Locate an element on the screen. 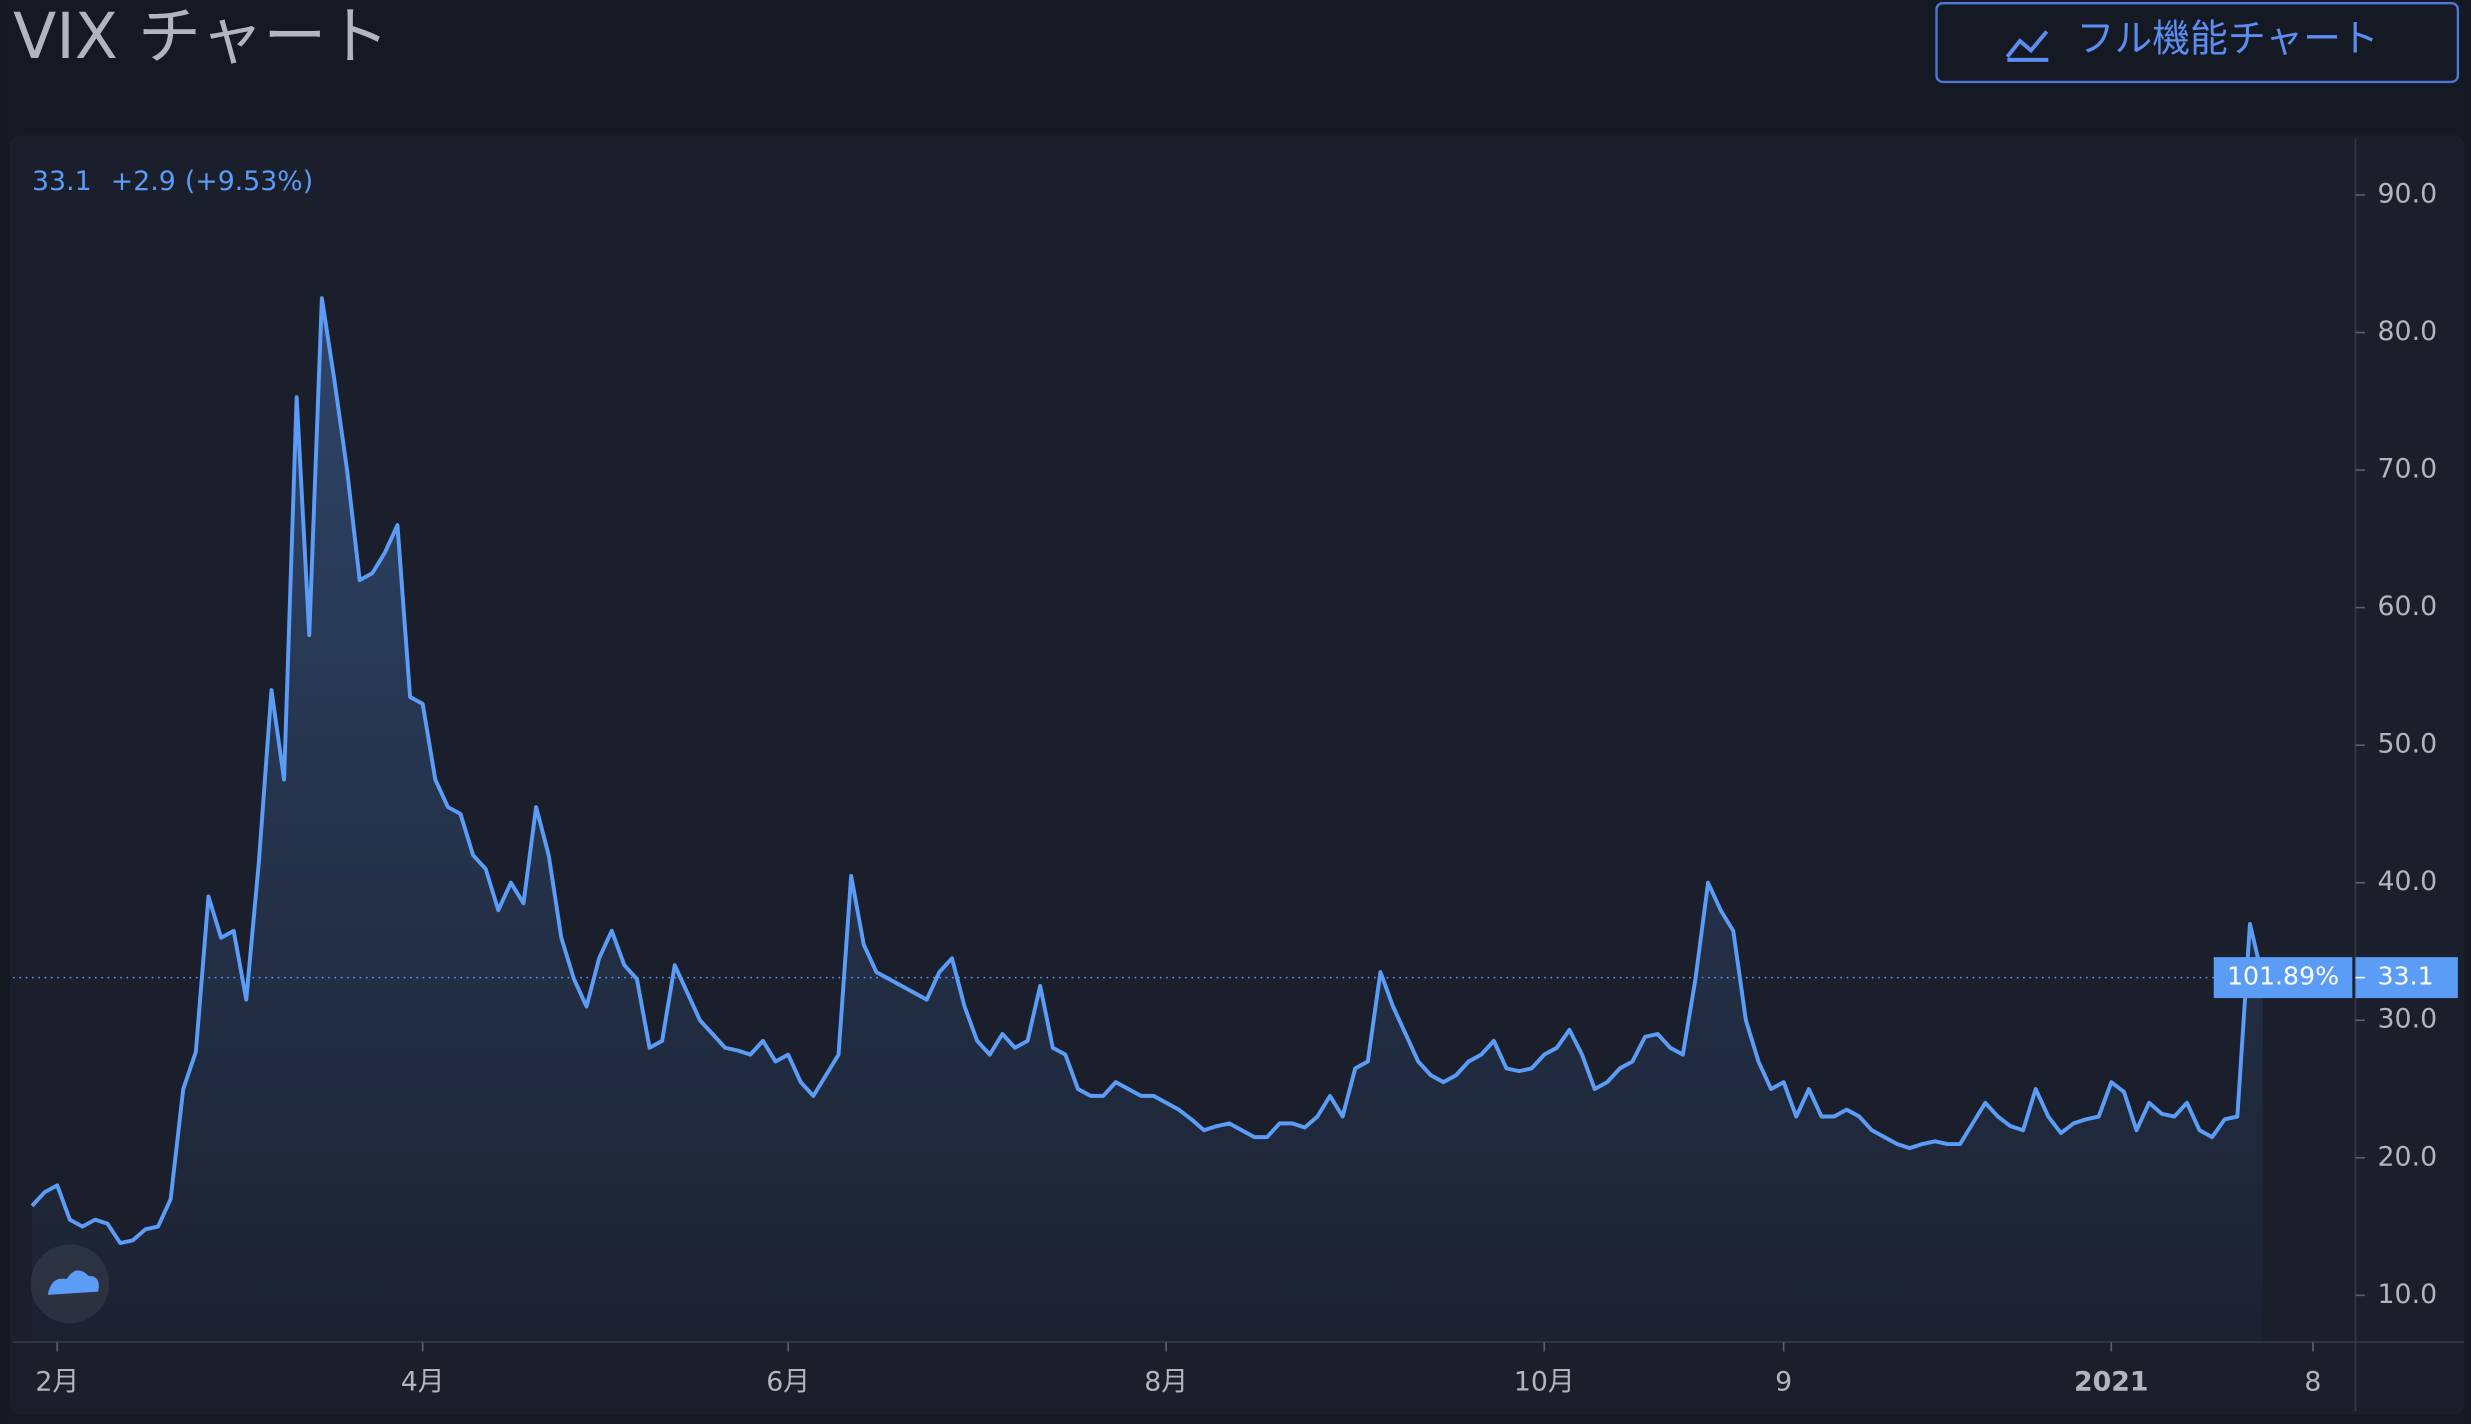 The height and width of the screenshot is (1424, 2471). quote-last: 33.1 is located at coordinates (62, 181).